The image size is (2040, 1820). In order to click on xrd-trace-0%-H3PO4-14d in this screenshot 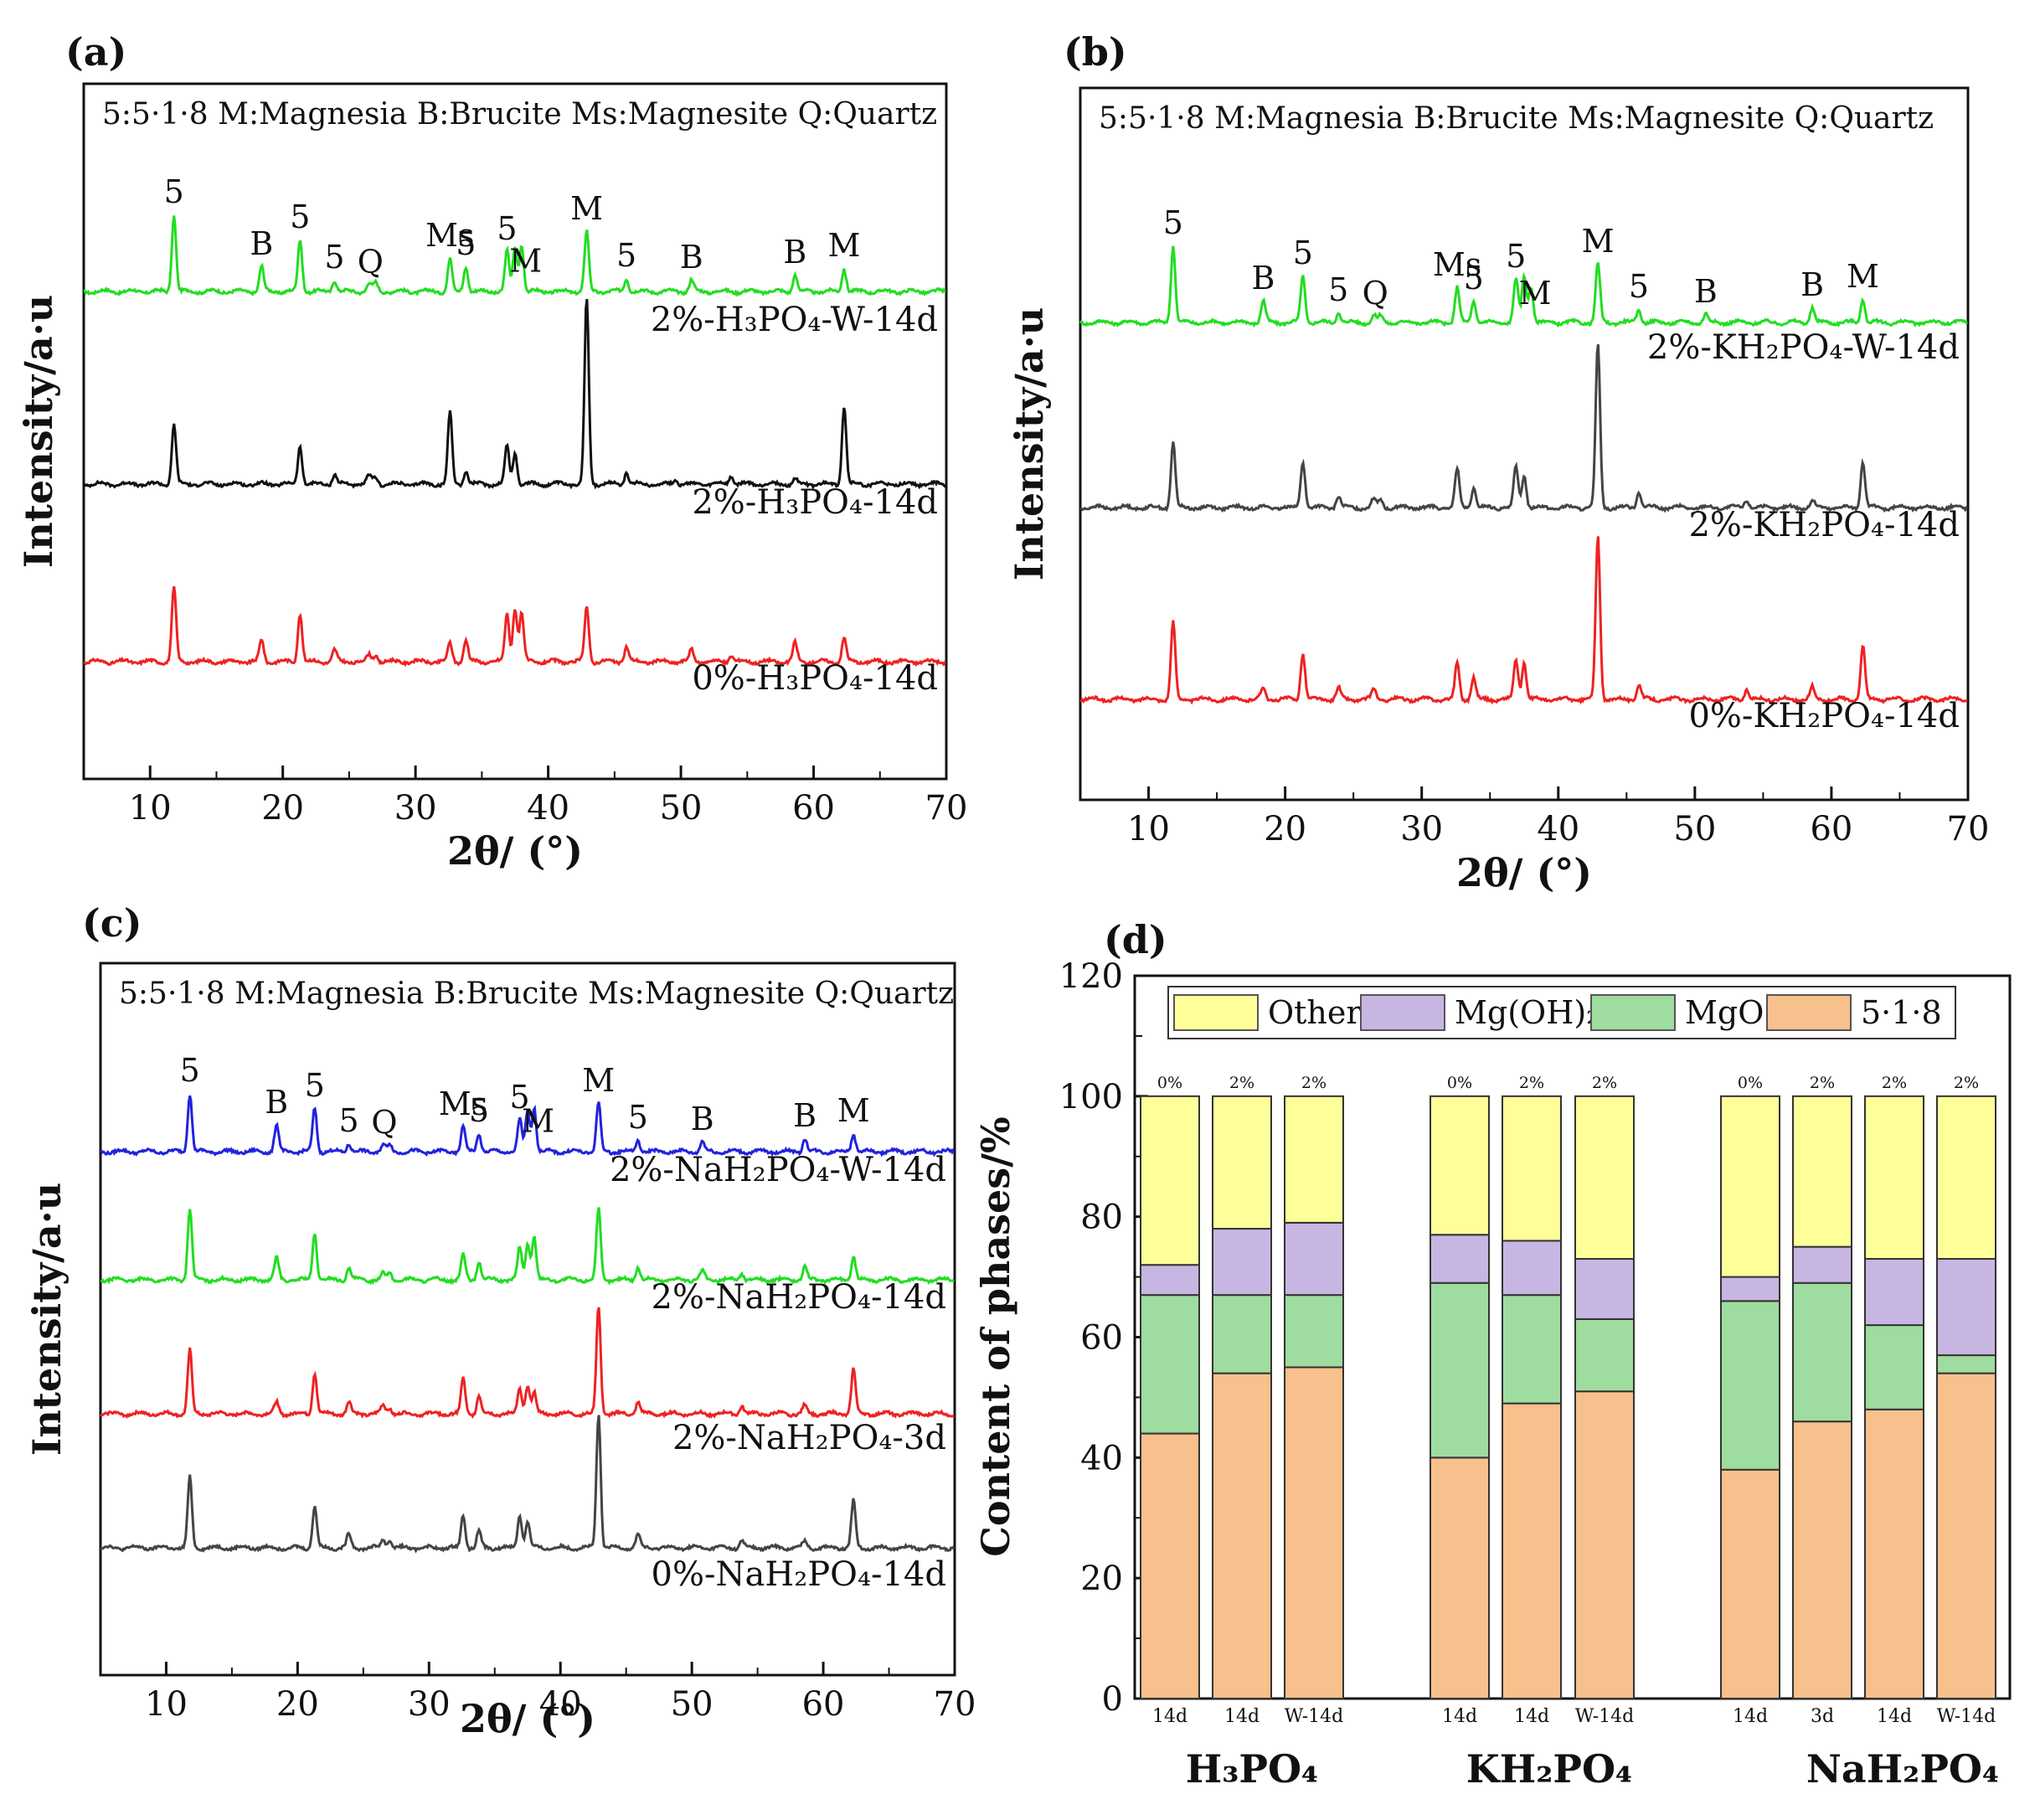, I will do `click(515, 626)`.